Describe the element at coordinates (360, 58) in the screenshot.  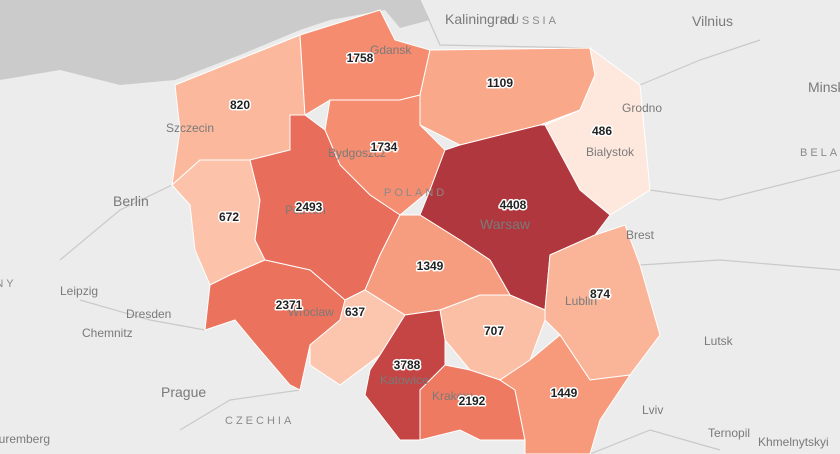
I see `value-label: 1758` at that location.